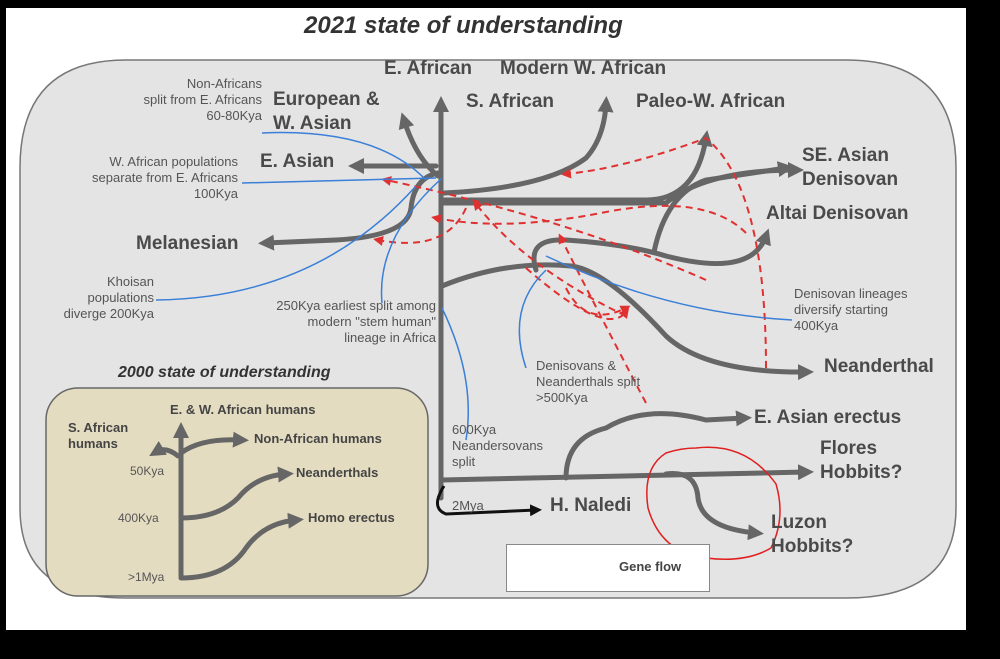 This screenshot has height=659, width=1000. What do you see at coordinates (812, 534) in the screenshot?
I see `label-luzon-hobbits: Luzon Hobbits?` at bounding box center [812, 534].